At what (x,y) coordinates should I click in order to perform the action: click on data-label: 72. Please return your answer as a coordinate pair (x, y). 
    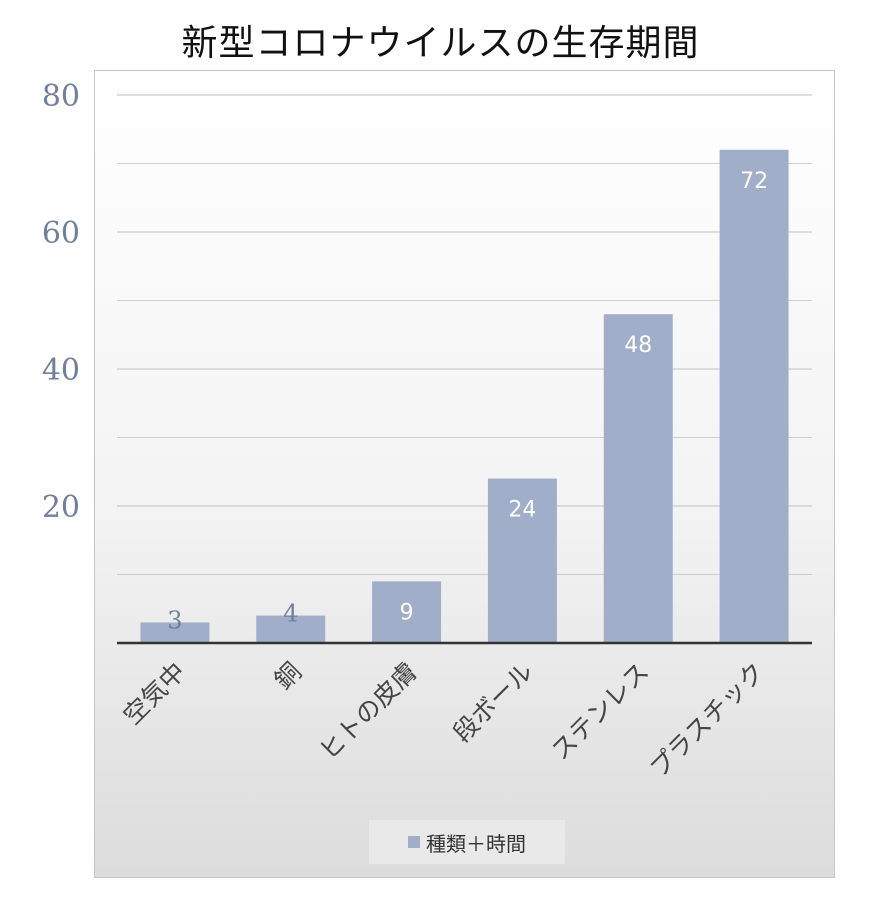
    Looking at the image, I should click on (754, 181).